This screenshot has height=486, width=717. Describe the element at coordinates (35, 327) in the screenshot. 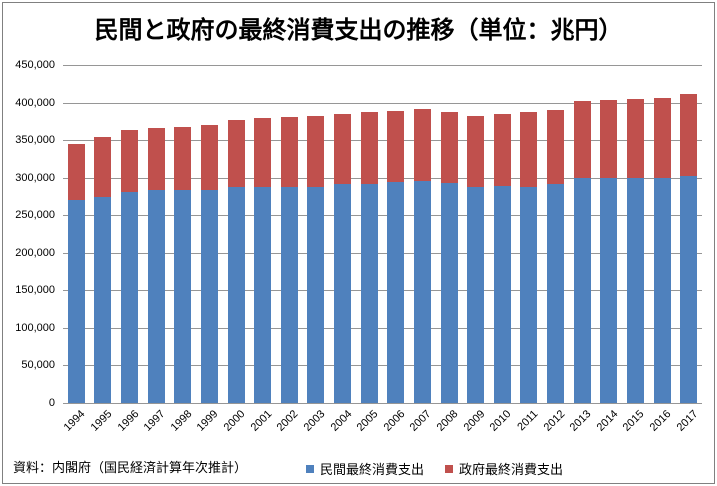

I see `y-axis-tick-label: 100,000` at that location.